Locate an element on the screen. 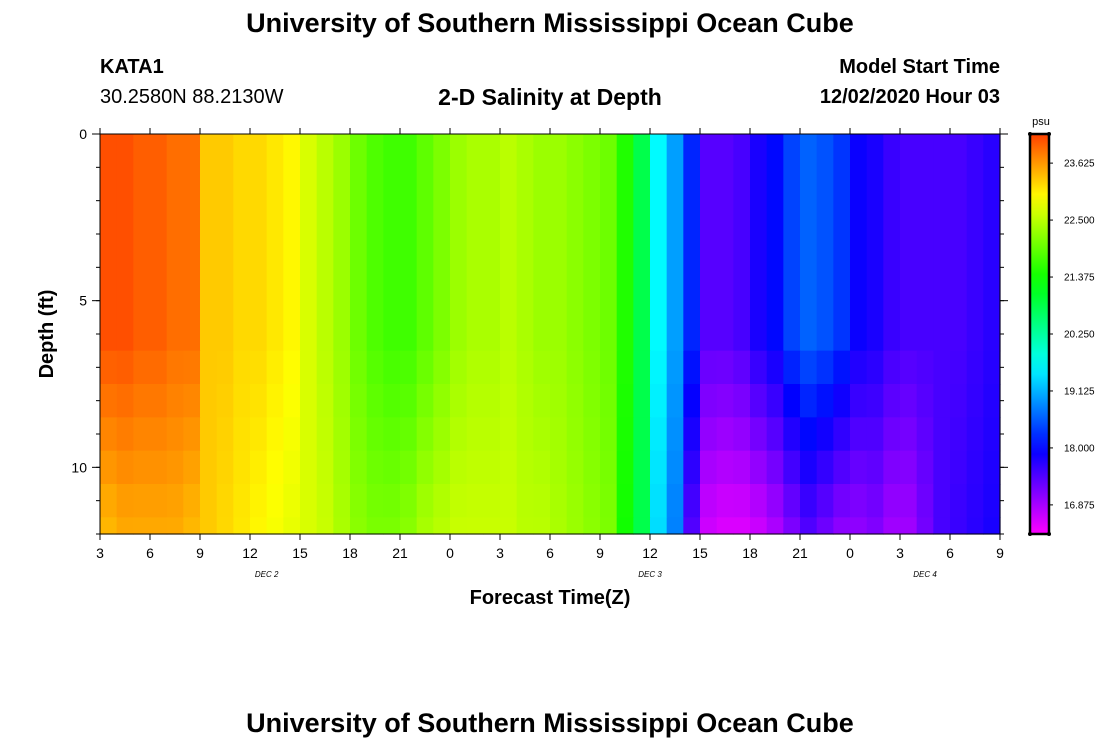 This screenshot has width=1100, height=750. x-tick-label: 9 is located at coordinates (1000, 553).